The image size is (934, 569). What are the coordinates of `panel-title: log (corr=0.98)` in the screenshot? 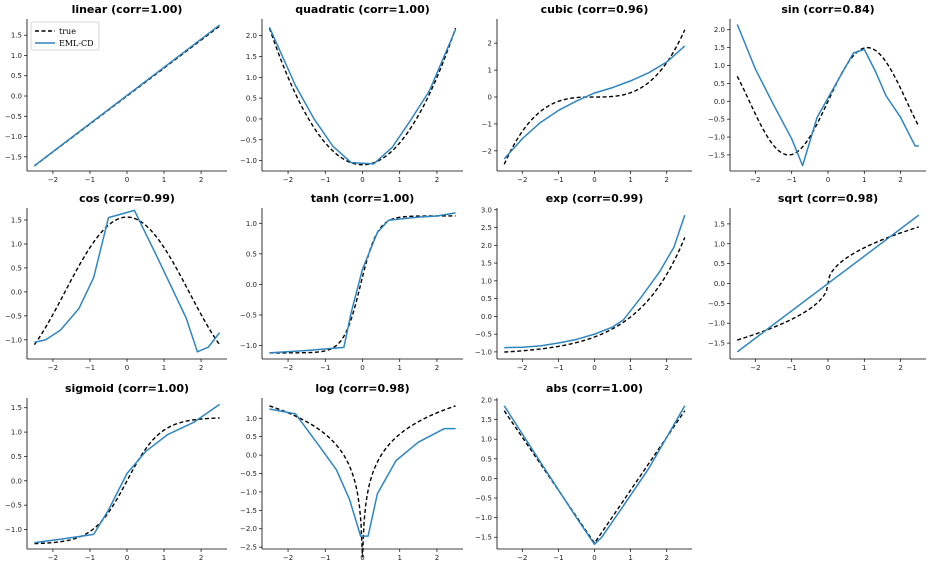 It's located at (362, 388).